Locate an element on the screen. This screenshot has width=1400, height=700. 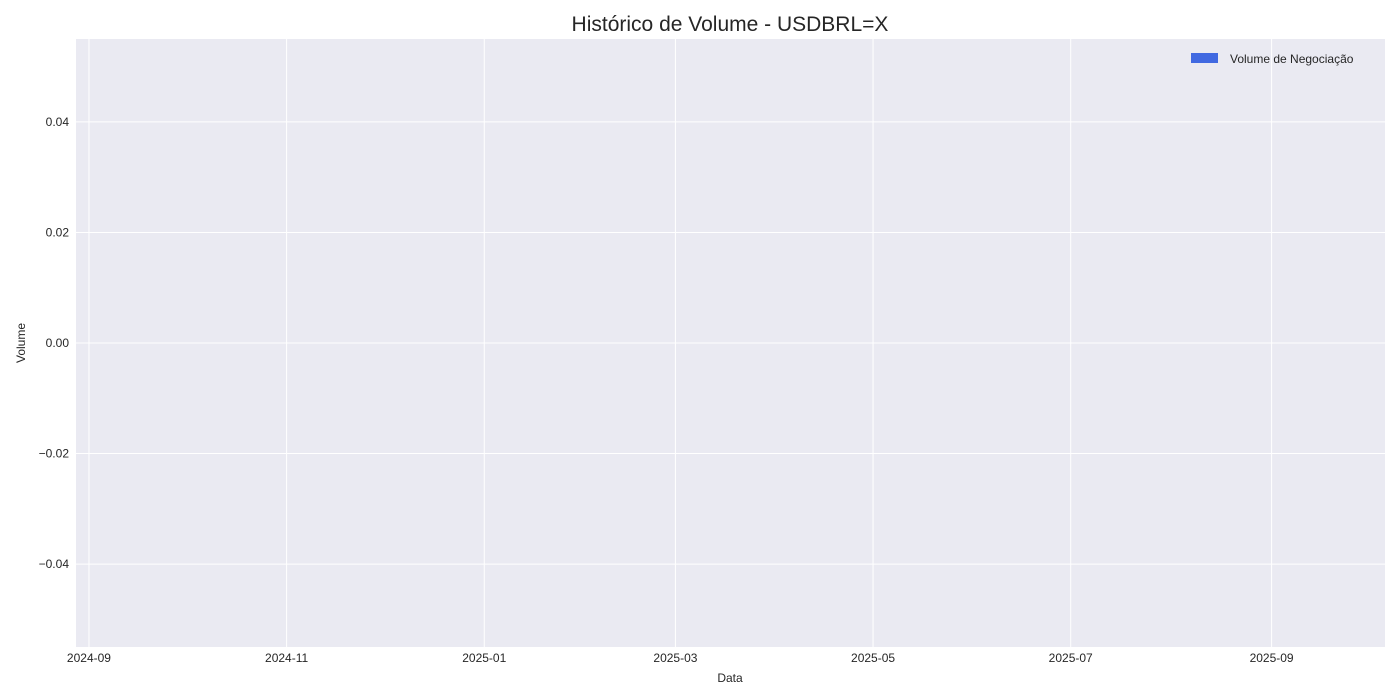
y-axis-label: Volume is located at coordinates (21, 343).